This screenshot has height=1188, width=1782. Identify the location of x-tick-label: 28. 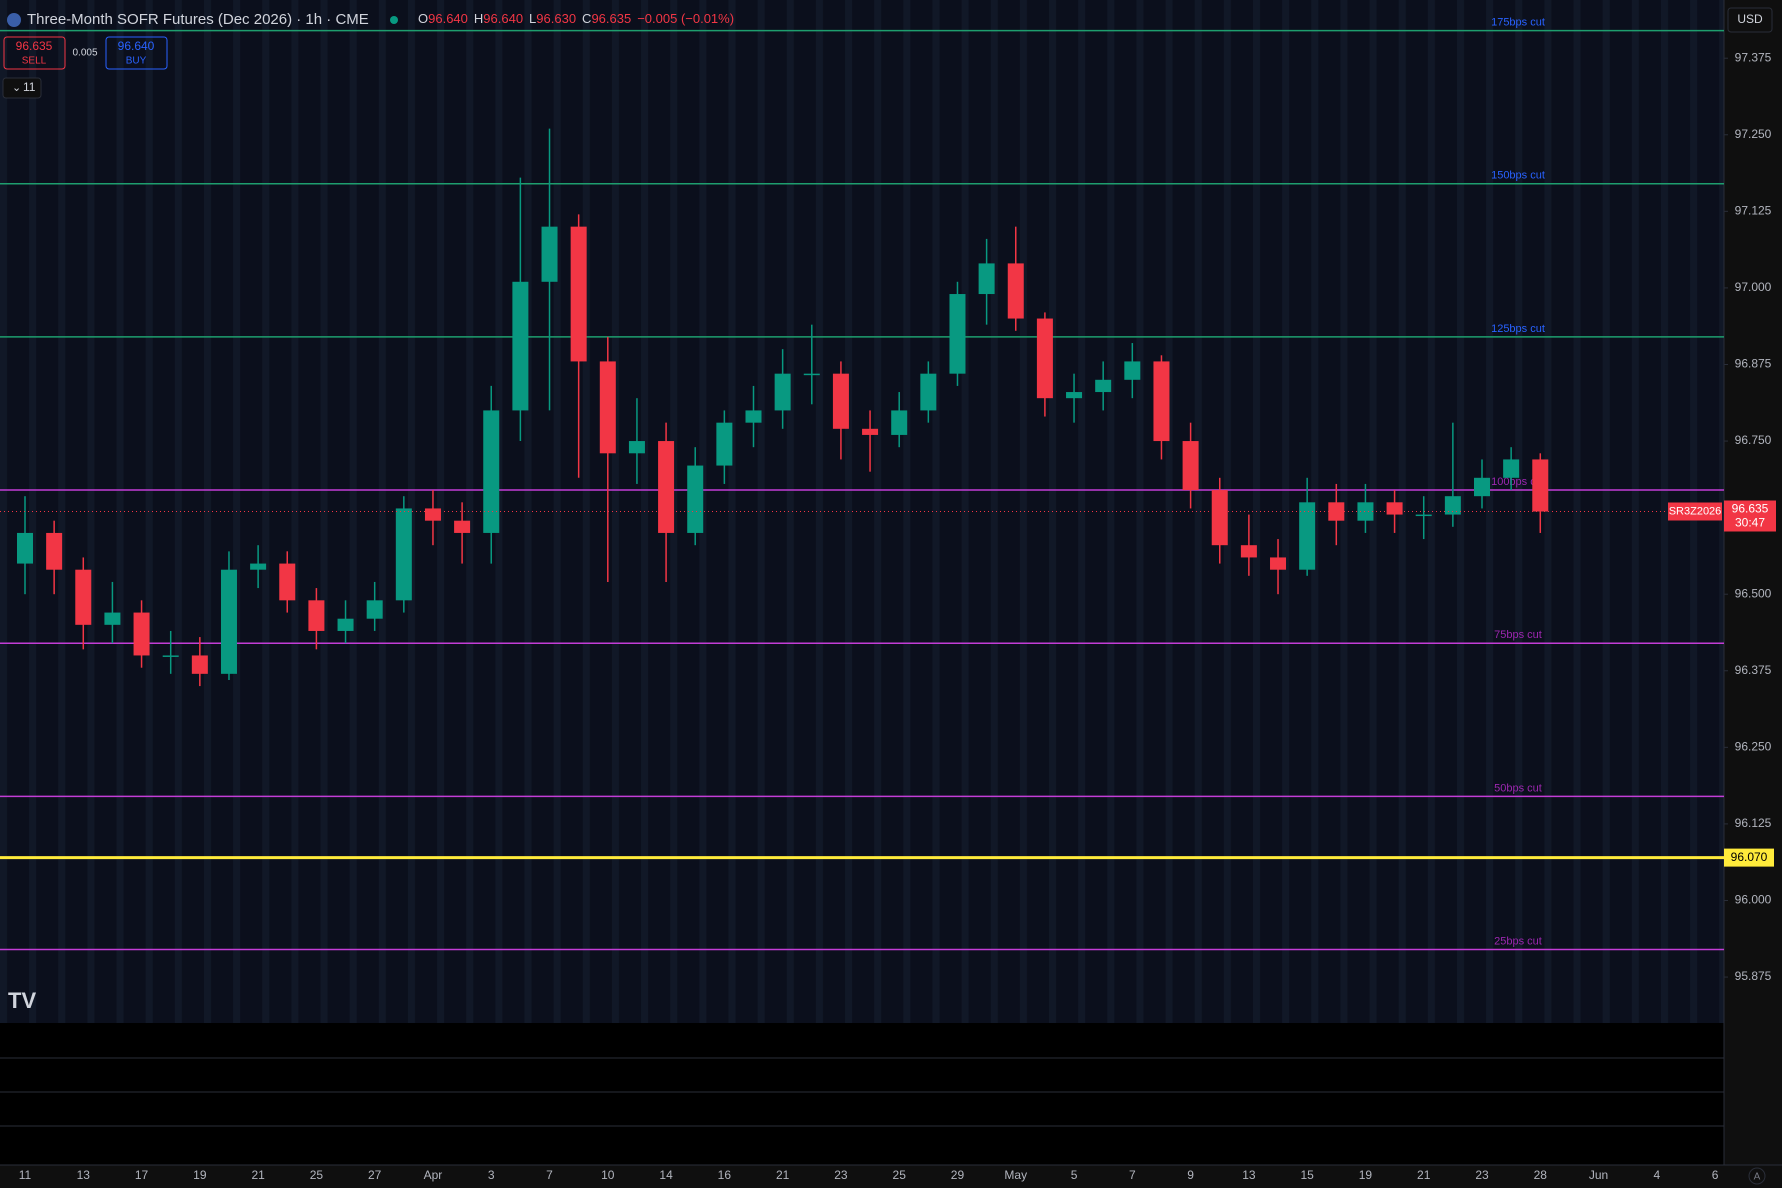
(1541, 1175).